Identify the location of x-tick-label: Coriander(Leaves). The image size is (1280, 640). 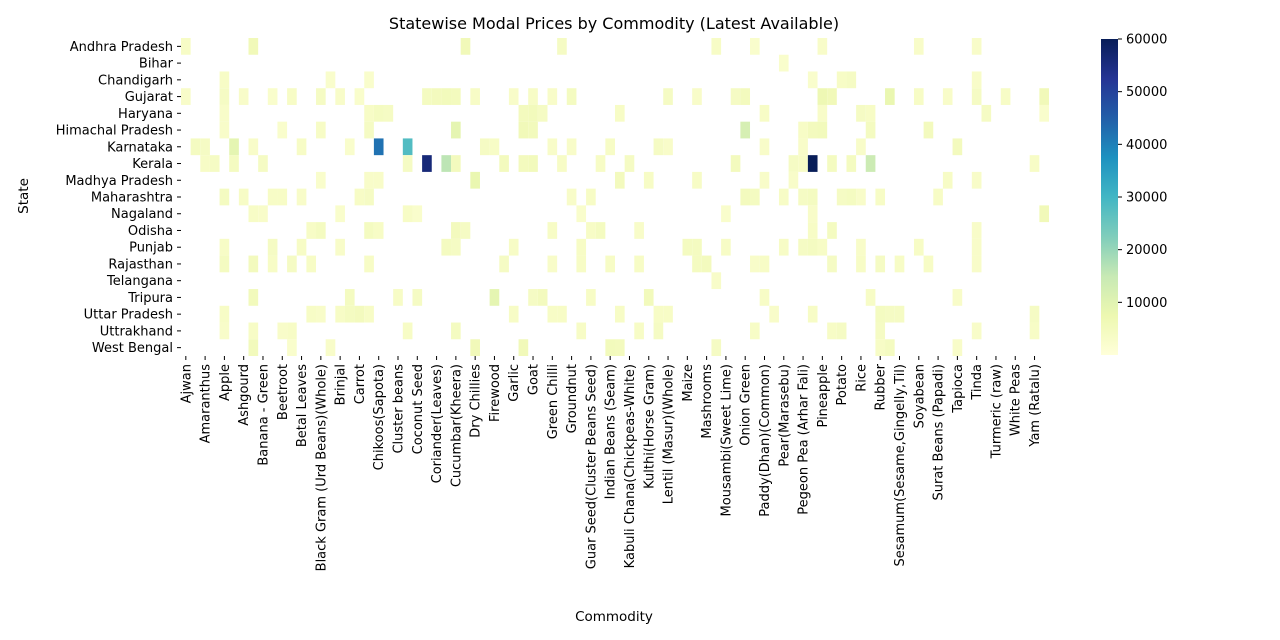
(437, 423).